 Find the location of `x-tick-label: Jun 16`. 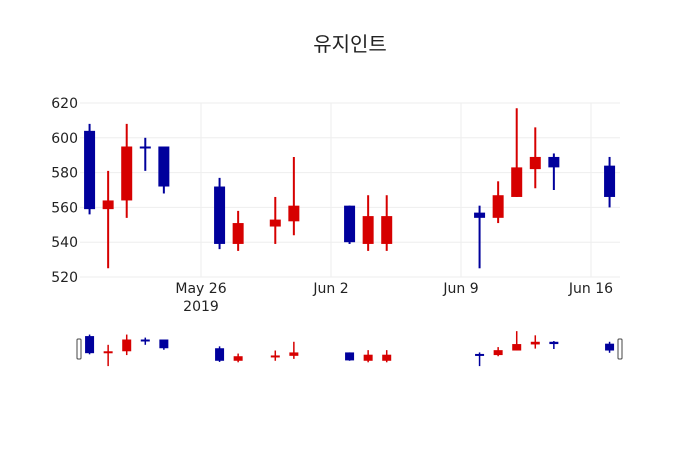

x-tick-label: Jun 16 is located at coordinates (590, 289).